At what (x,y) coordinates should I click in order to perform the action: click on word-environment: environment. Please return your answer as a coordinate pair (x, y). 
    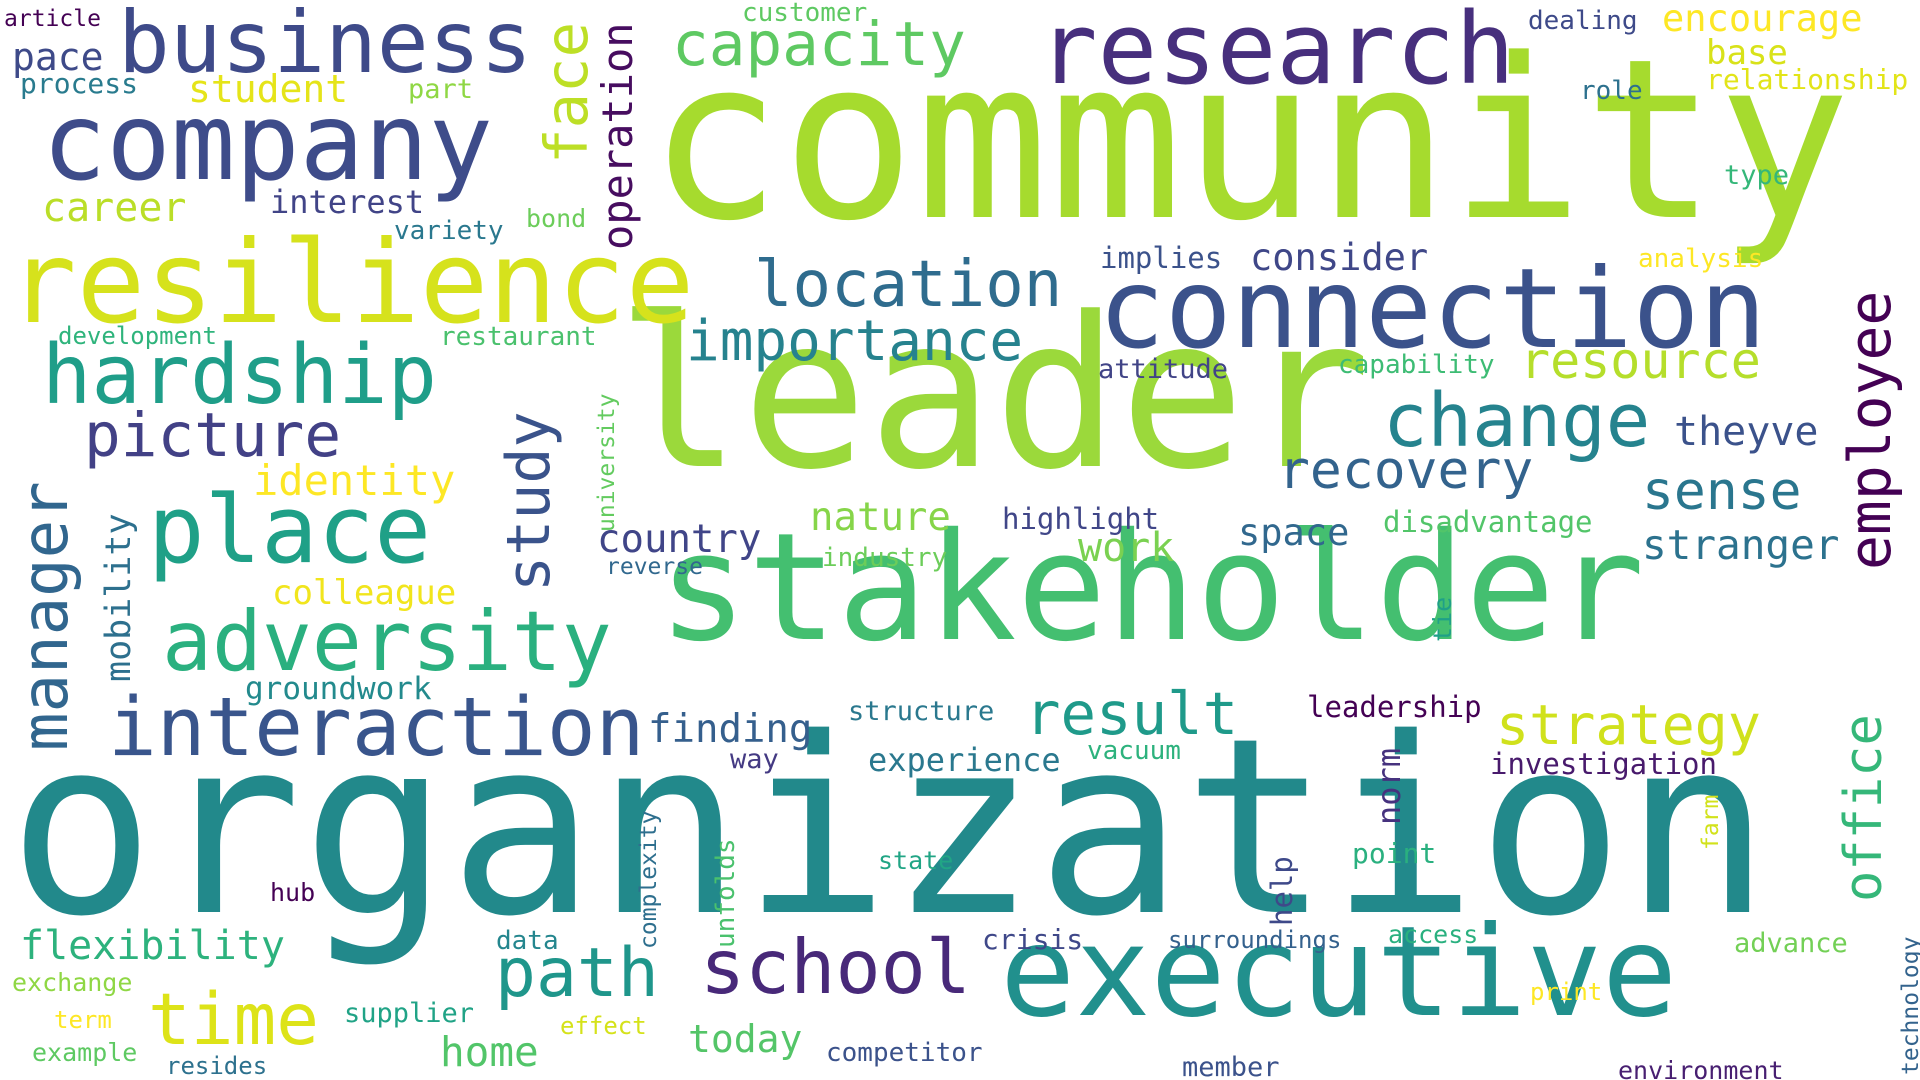
    Looking at the image, I should click on (1701, 1068).